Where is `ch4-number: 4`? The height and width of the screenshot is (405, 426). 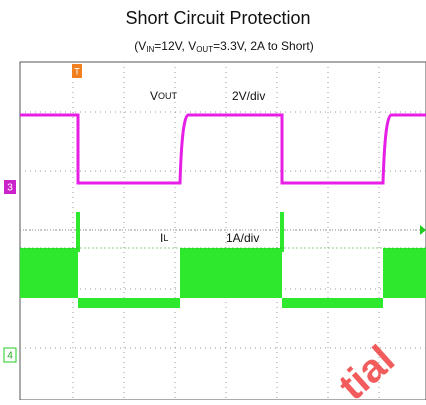 ch4-number: 4 is located at coordinates (10, 356).